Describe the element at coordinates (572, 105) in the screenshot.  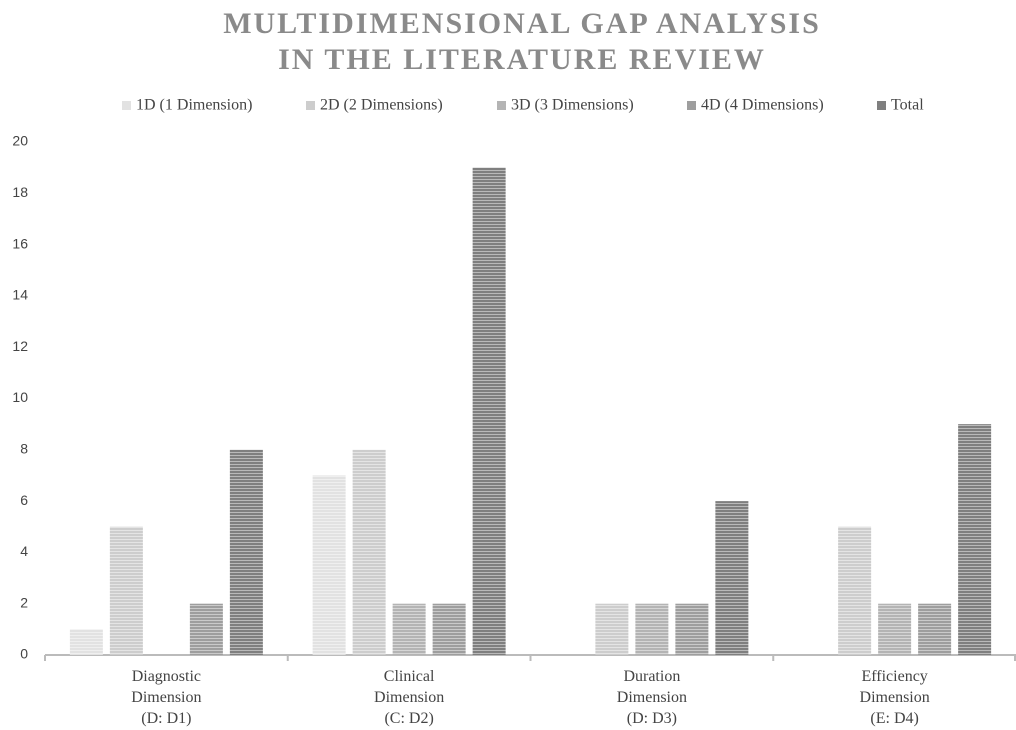
I see `legend-label: 3D (3 Dimensions)` at that location.